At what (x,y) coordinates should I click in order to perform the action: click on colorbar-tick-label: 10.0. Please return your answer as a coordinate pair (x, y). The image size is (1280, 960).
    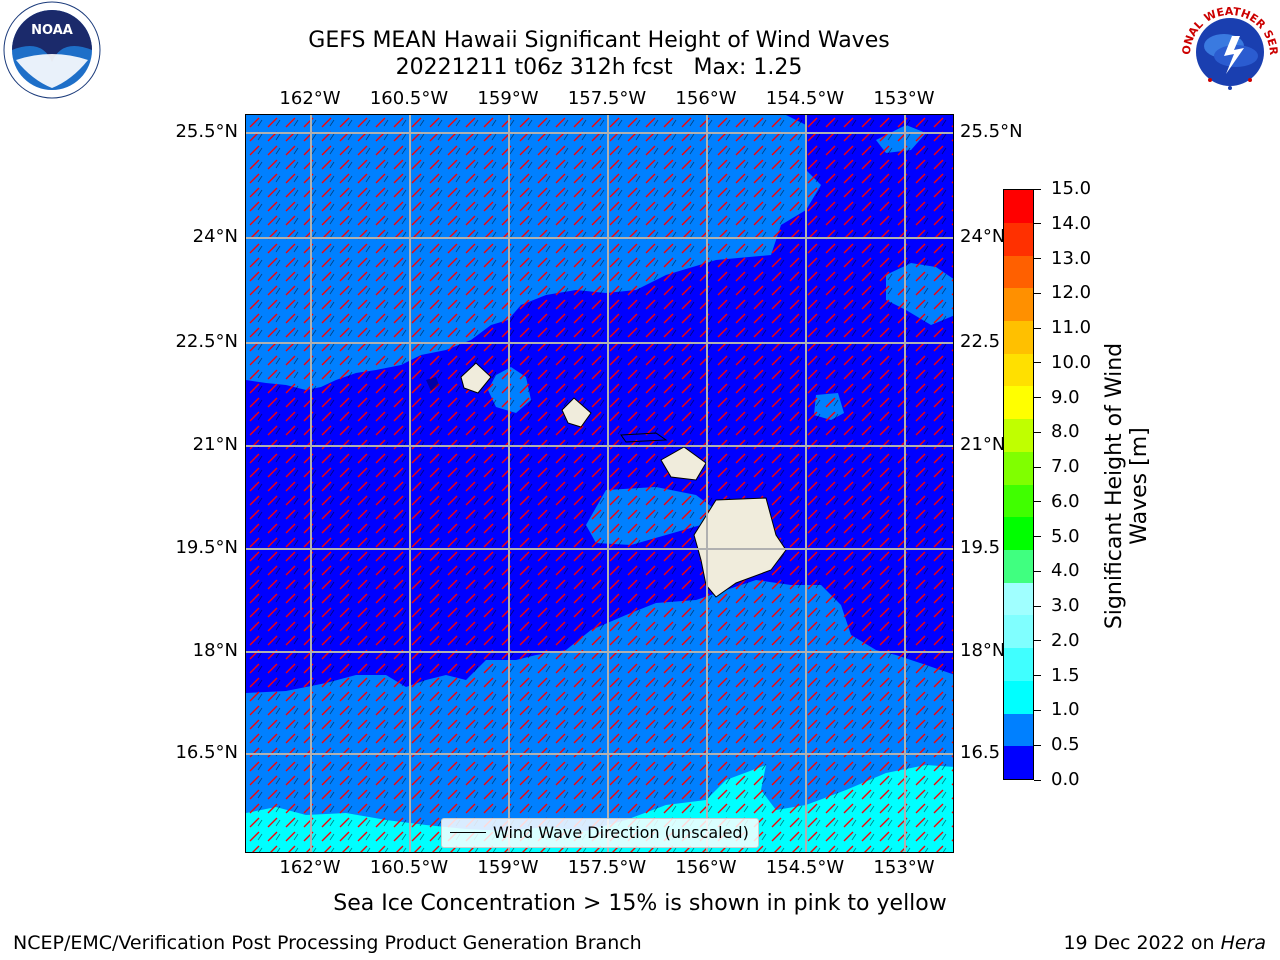
    Looking at the image, I should click on (1071, 362).